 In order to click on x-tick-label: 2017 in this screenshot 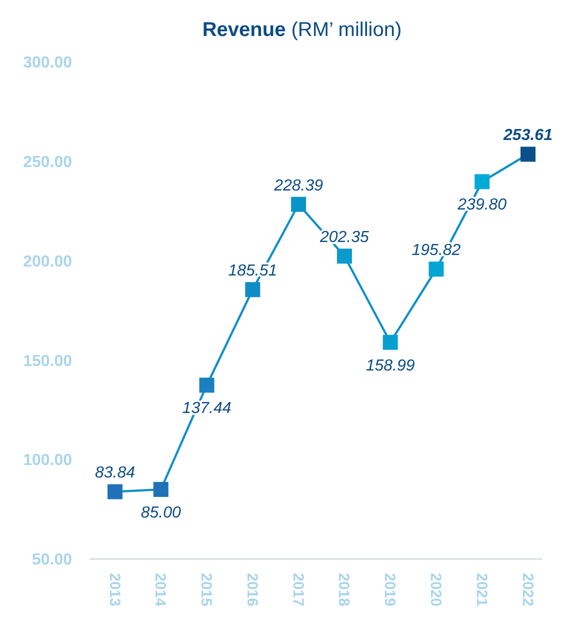, I will do `click(297, 589)`.